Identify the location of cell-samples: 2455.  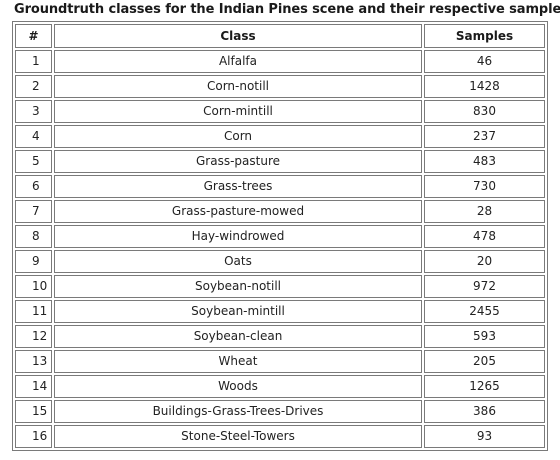
(484, 311).